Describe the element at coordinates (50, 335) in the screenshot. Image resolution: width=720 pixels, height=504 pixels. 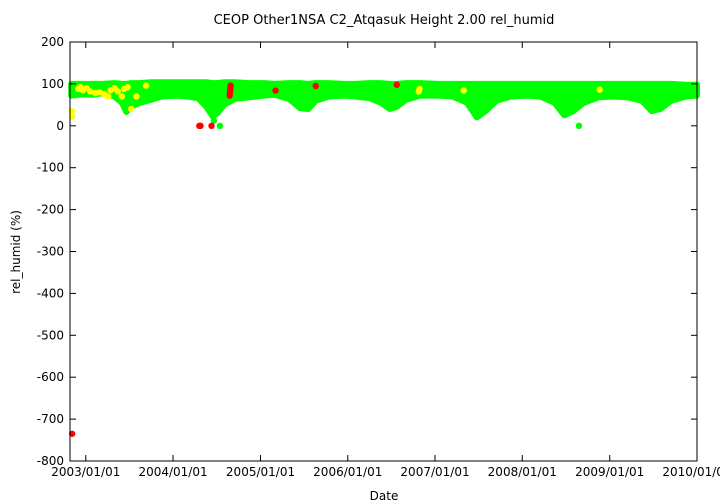
I see `y-tick-label: -500` at that location.